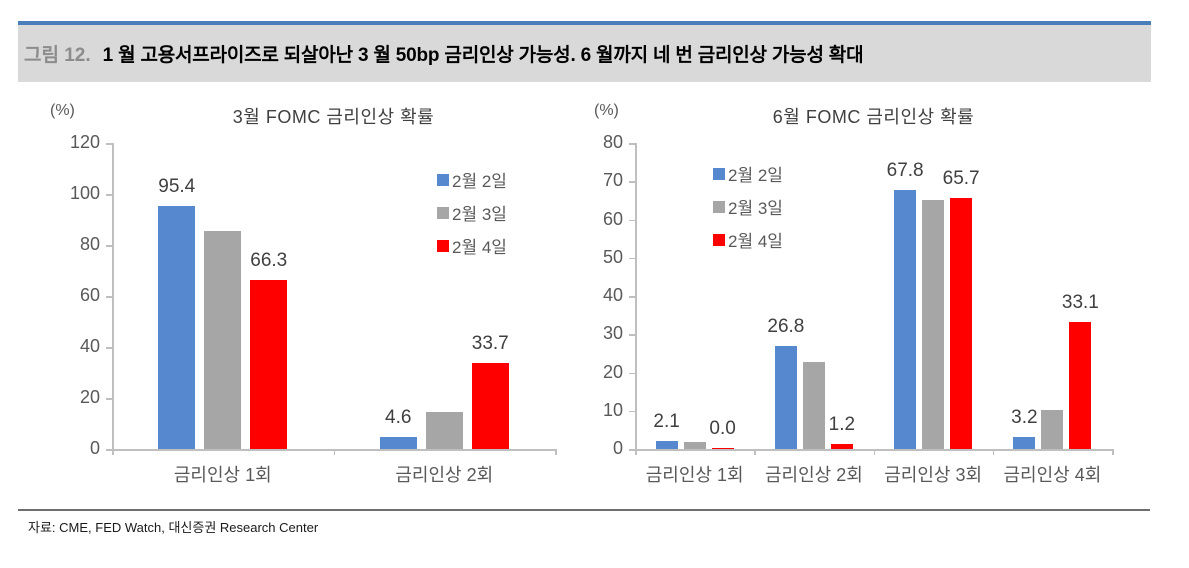 The width and height of the screenshot is (1189, 568). What do you see at coordinates (612, 409) in the screenshot?
I see `y-axis-tick-label: 10` at bounding box center [612, 409].